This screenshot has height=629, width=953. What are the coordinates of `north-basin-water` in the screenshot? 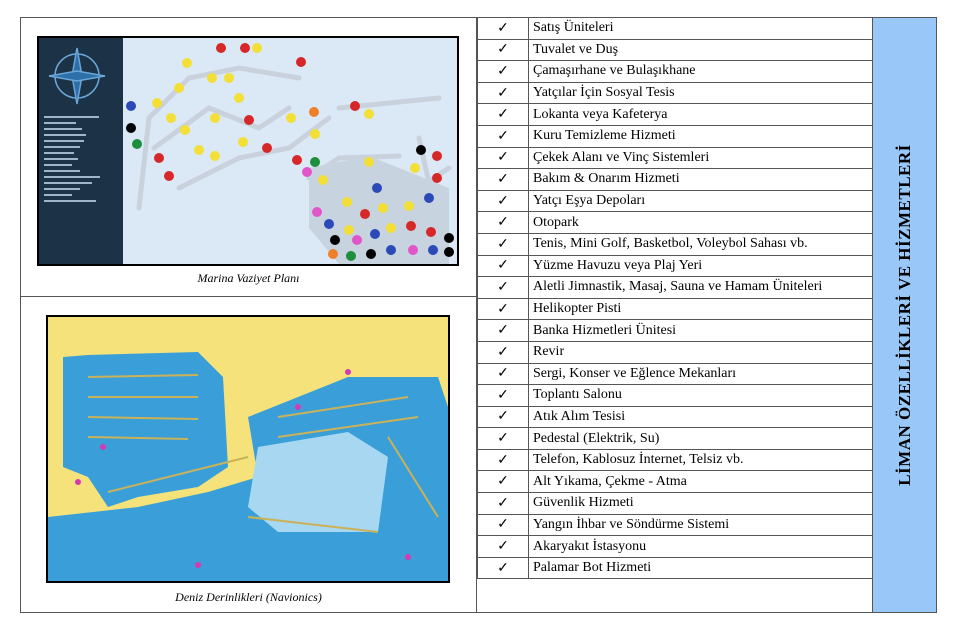 It's located at (145, 429).